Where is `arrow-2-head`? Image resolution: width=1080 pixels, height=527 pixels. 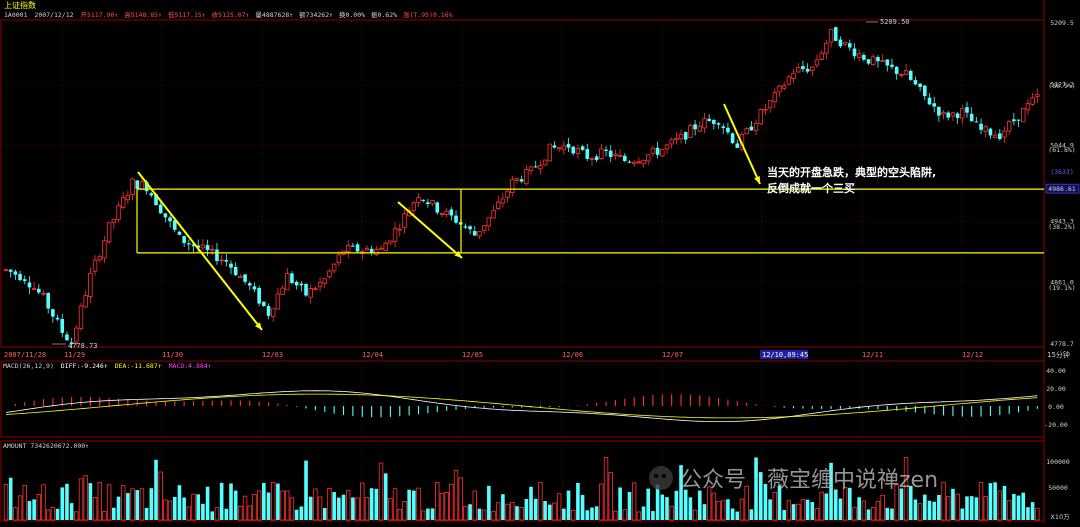
arrow-2-head is located at coordinates (458, 254).